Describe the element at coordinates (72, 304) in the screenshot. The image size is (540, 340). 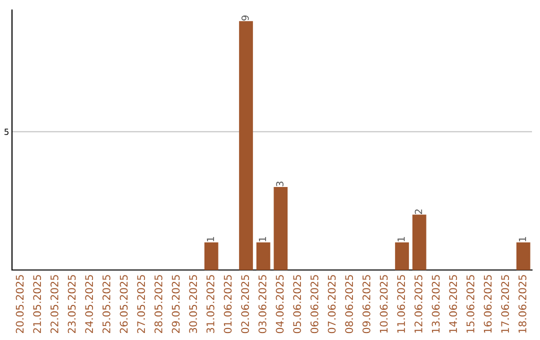
I see `x-tick-label: 23.05.2025` at that location.